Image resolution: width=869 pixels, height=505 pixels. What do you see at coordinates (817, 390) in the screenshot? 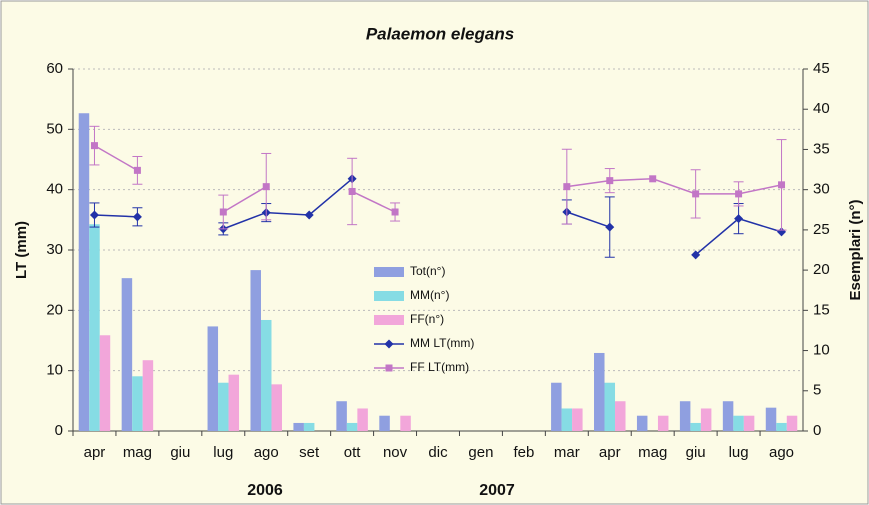
I see `y2-tick-label: 5` at bounding box center [817, 390].